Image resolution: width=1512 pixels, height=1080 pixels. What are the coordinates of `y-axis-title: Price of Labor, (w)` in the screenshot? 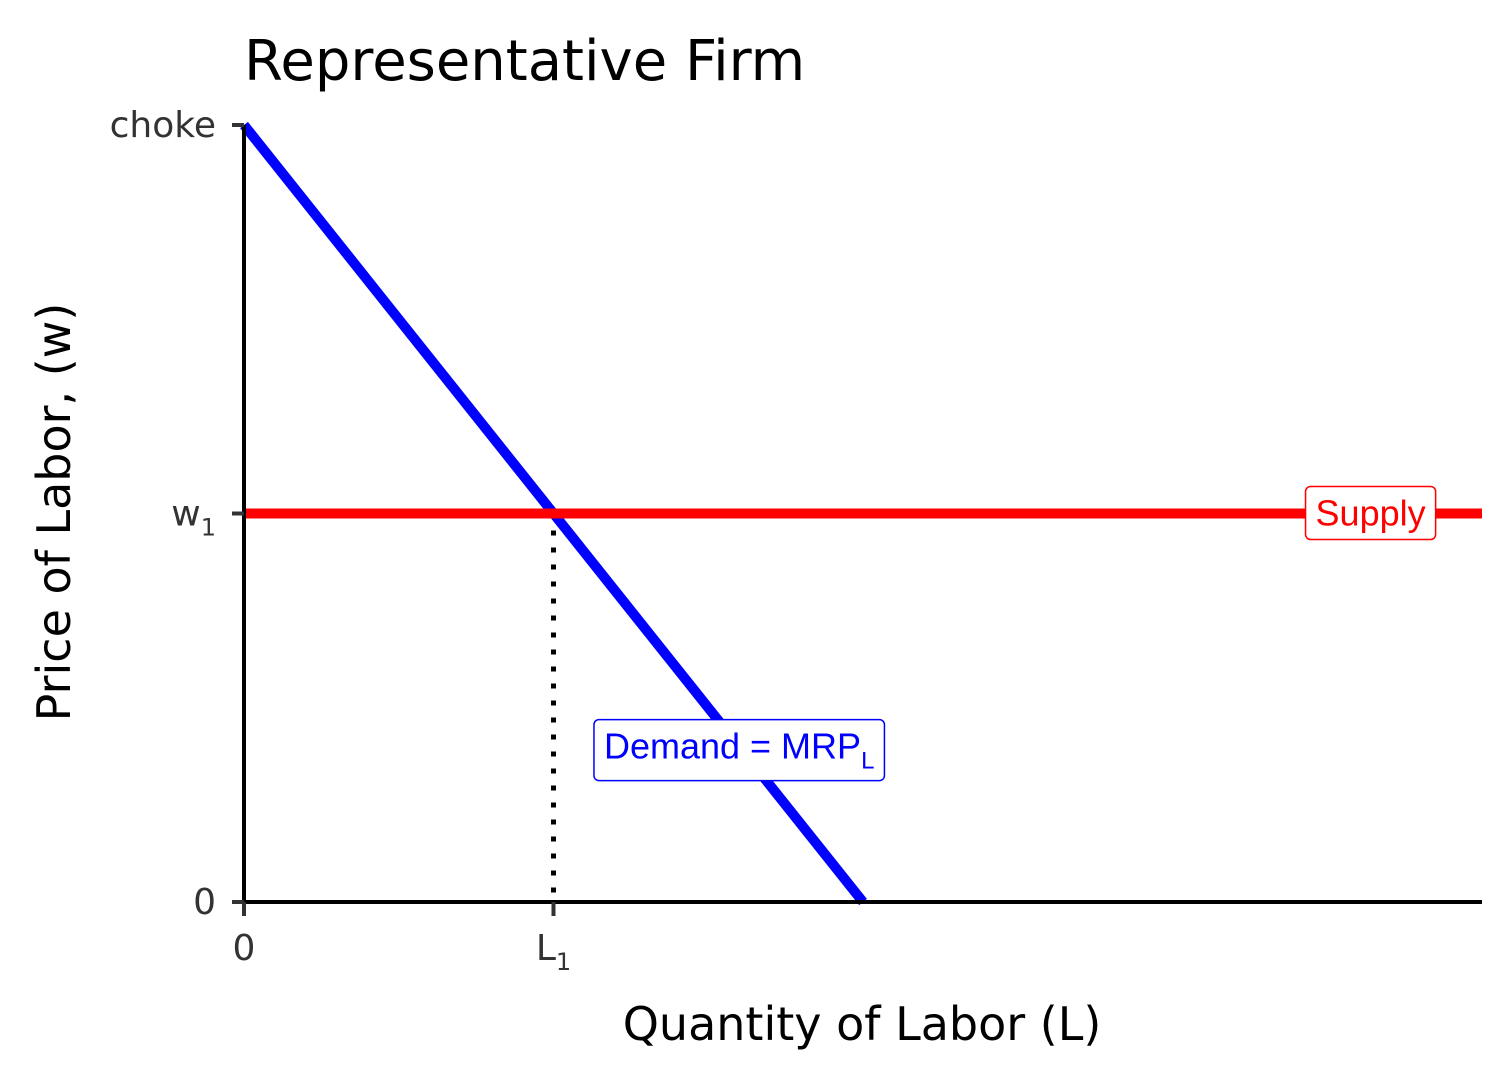 It's located at (54, 512).